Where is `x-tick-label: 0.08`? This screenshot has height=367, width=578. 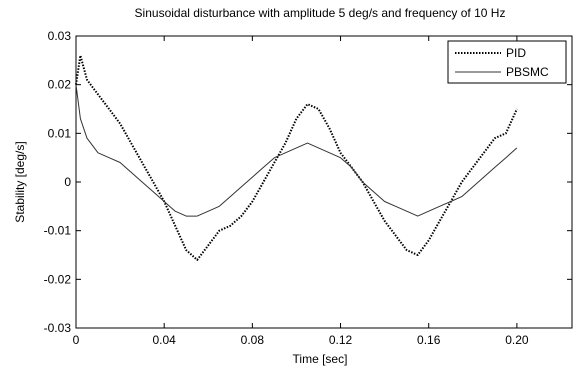
x-tick-label: 0.08 is located at coordinates (253, 340).